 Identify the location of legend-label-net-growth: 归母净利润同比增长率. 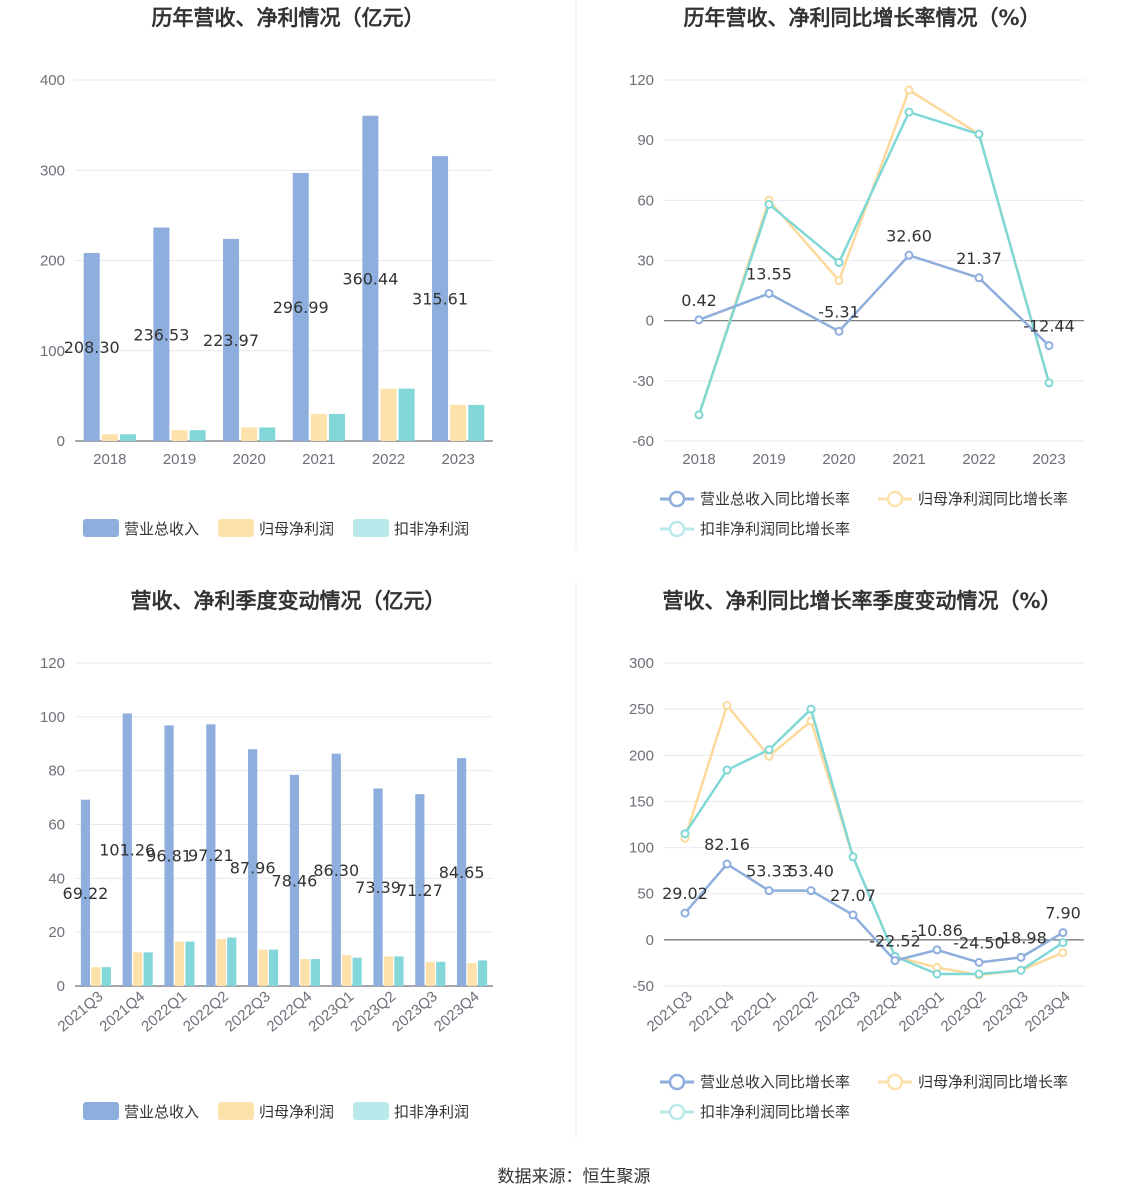
(993, 499).